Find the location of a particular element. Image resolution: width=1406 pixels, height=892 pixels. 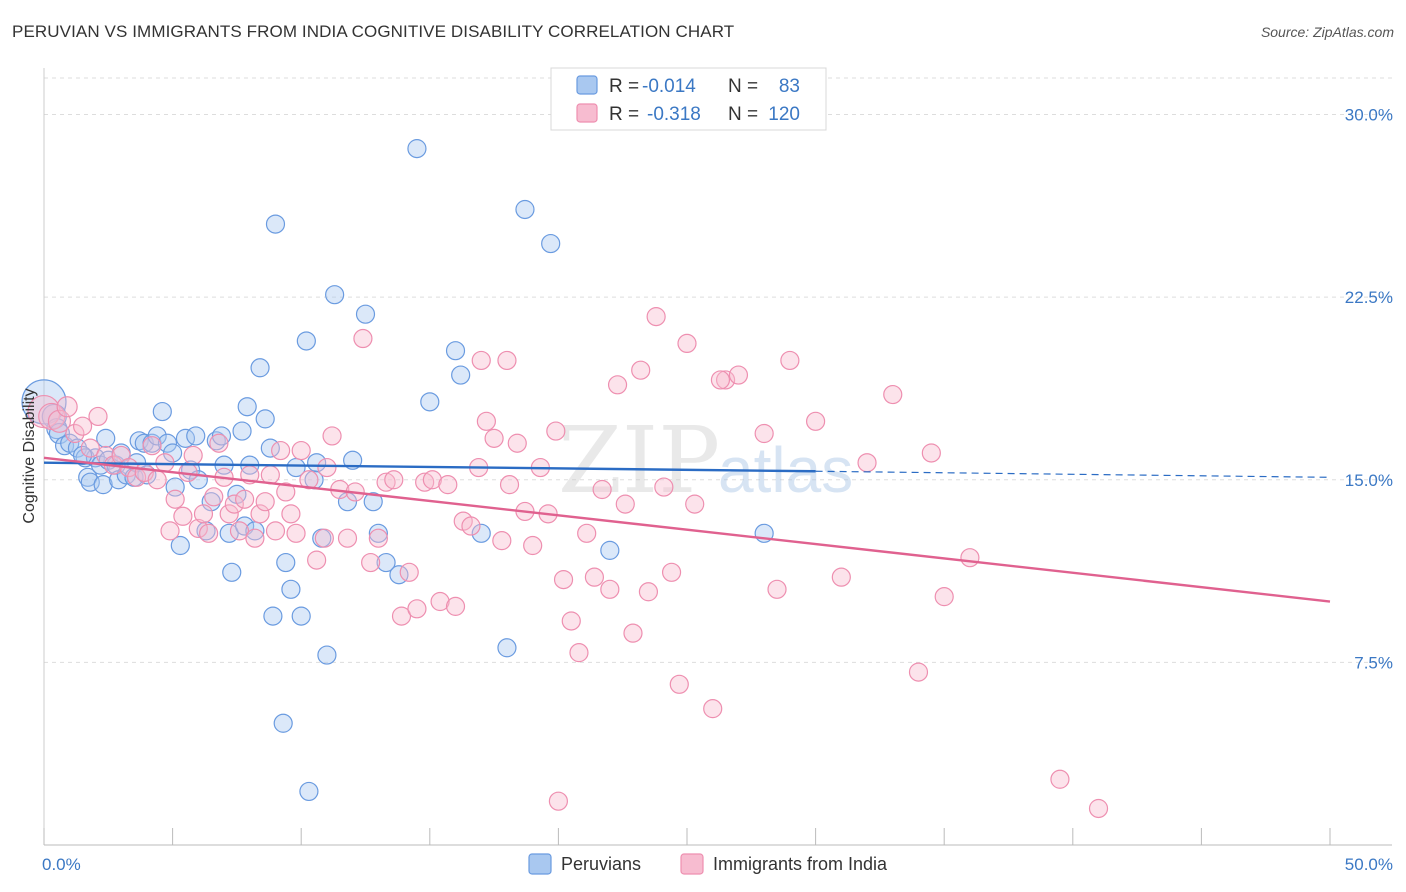

bottom-legend: Peruvians Immigrants from India is located at coordinates (708, 864).